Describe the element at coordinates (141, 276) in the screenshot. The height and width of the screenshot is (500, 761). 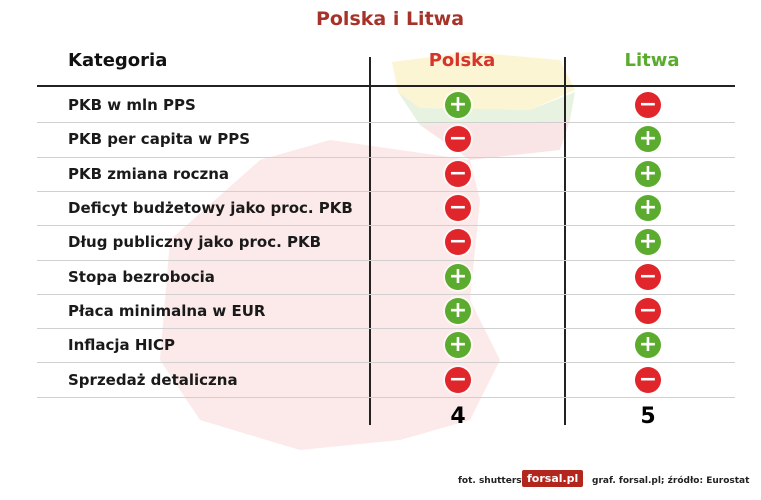
I see `category-label: Stopa bezrobocia` at that location.